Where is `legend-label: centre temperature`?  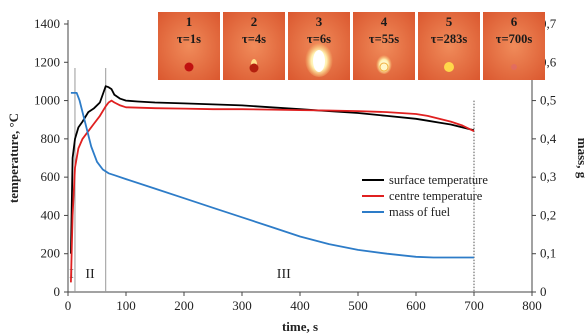
legend-label: centre temperature is located at coordinates (436, 196).